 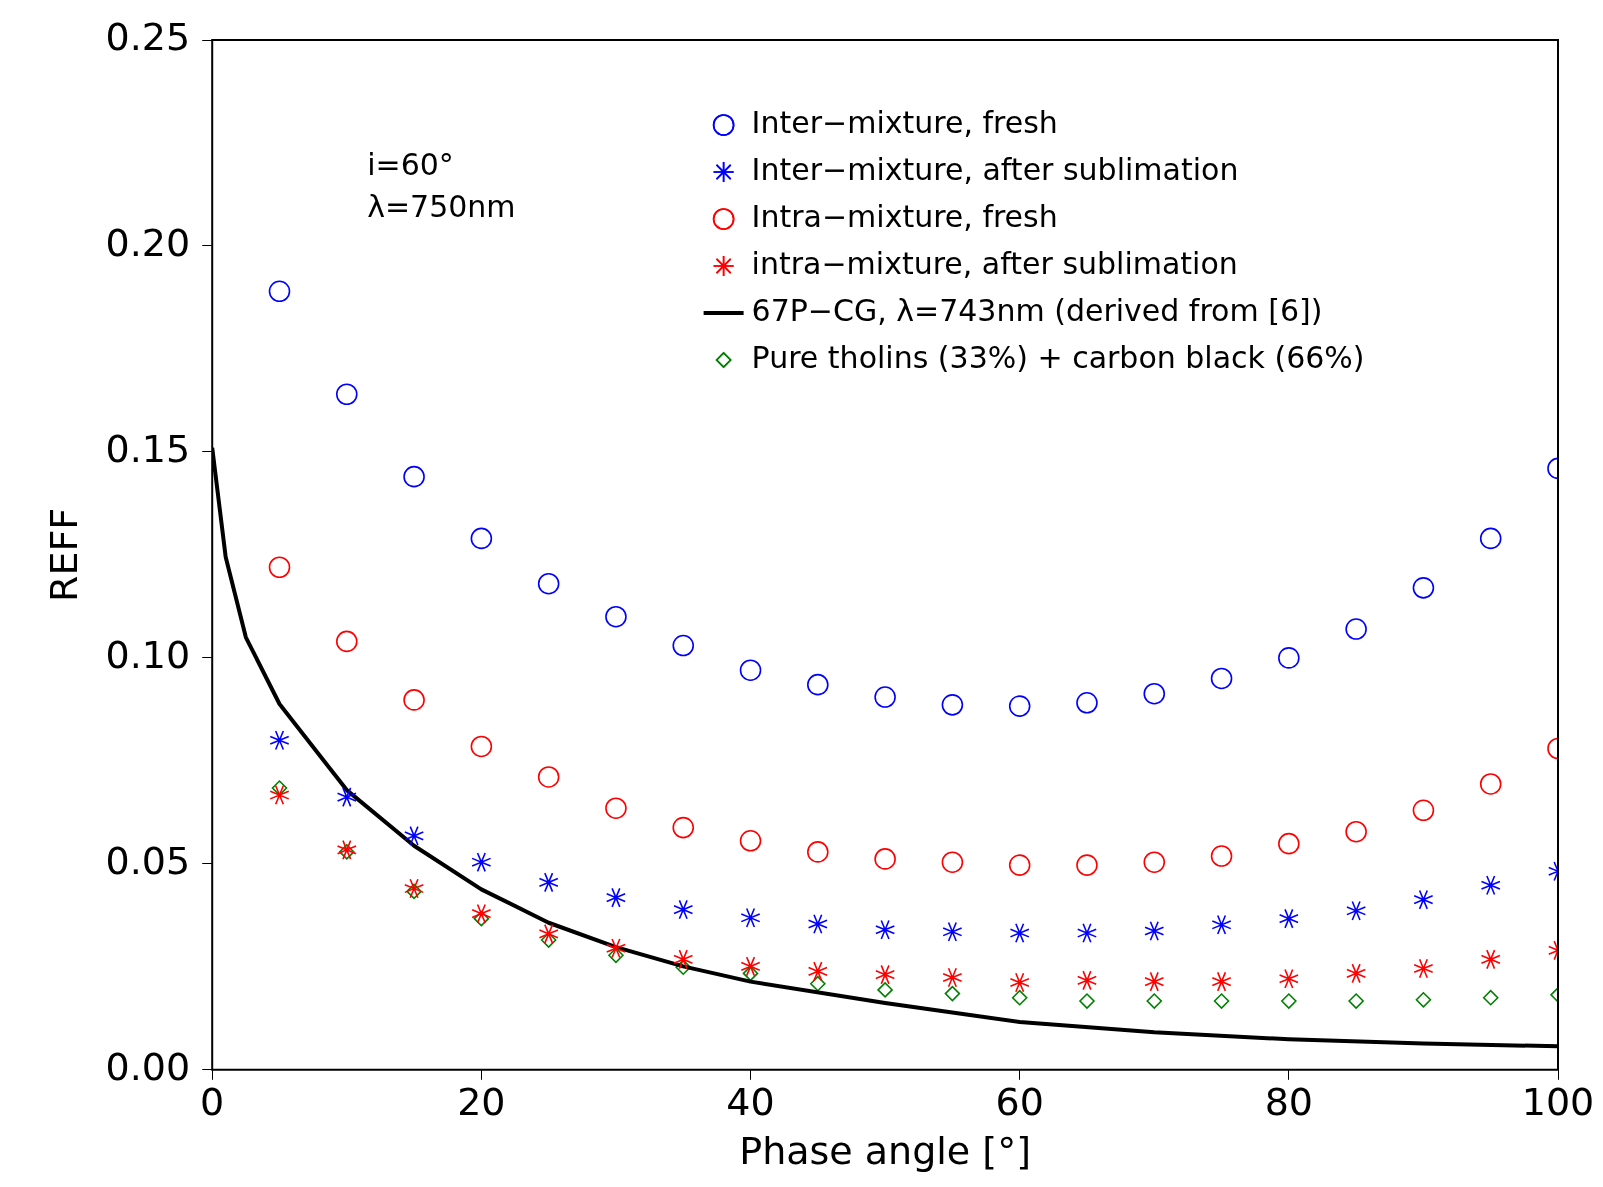 I want to click on x-tick-label: 100, so click(x=1558, y=1102).